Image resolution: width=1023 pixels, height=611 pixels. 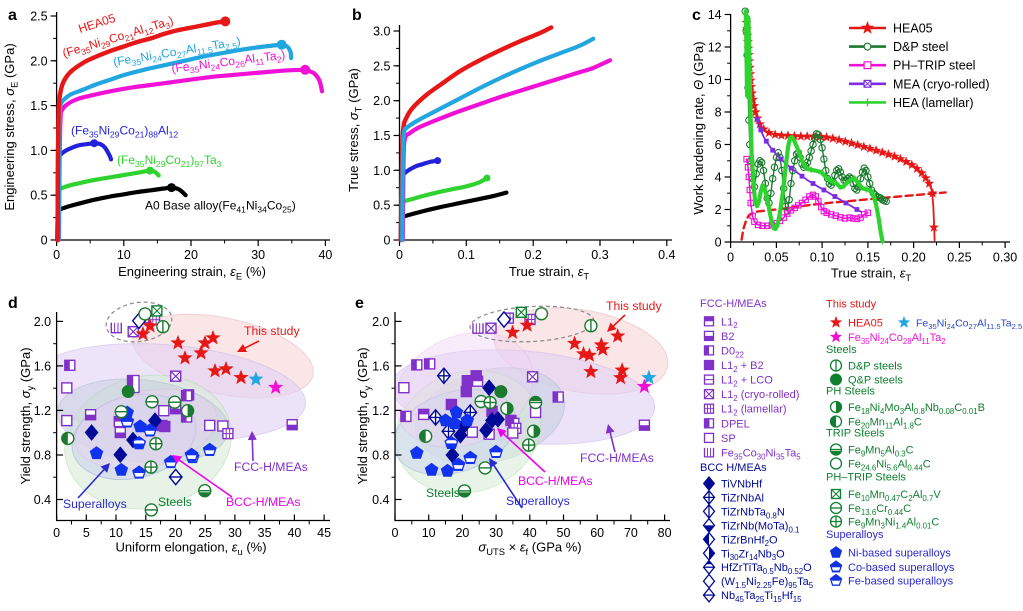 What do you see at coordinates (324, 533) in the screenshot?
I see `svg-text: 45` at bounding box center [324, 533].